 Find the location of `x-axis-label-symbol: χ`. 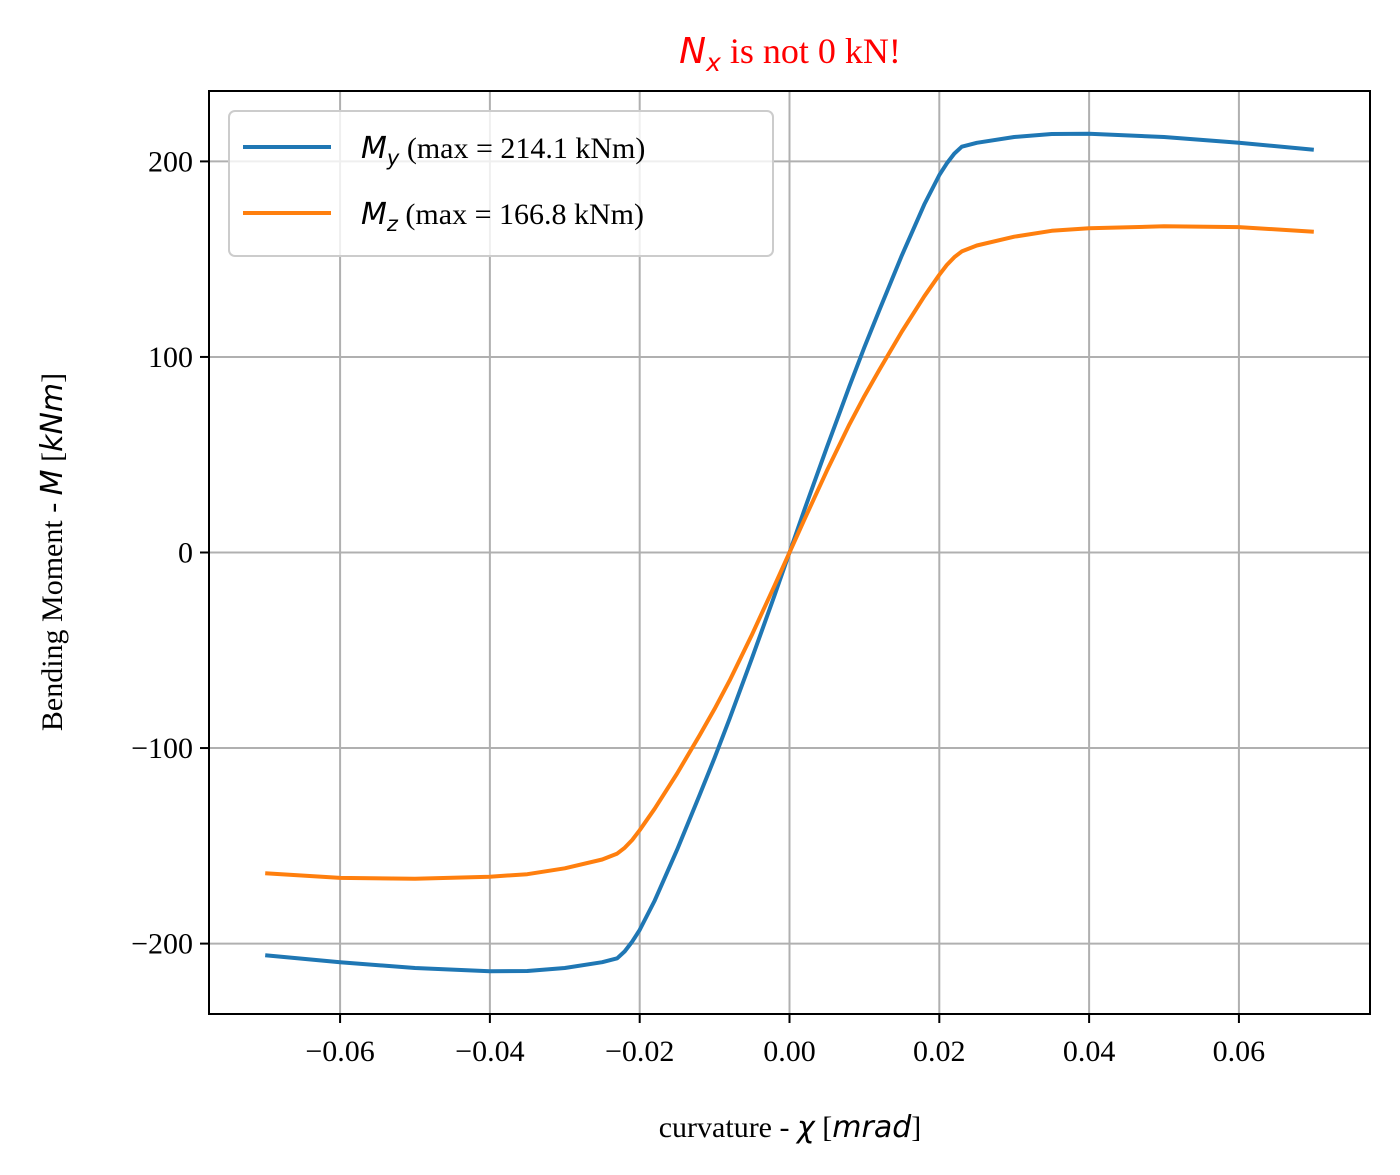

x-axis-label-symbol: χ is located at coordinates (805, 1127).